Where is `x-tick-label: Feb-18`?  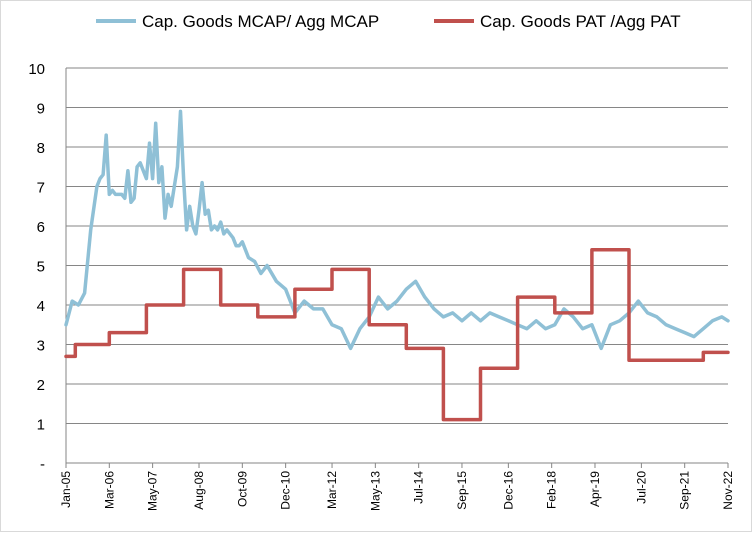
x-tick-label: Feb-18 is located at coordinates (552, 490).